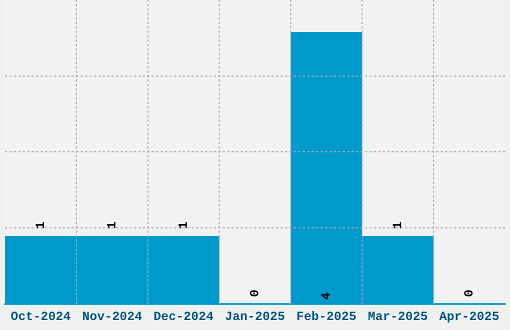  Describe the element at coordinates (255, 316) in the screenshot. I see `x-tick-label: Jan-2025` at that location.